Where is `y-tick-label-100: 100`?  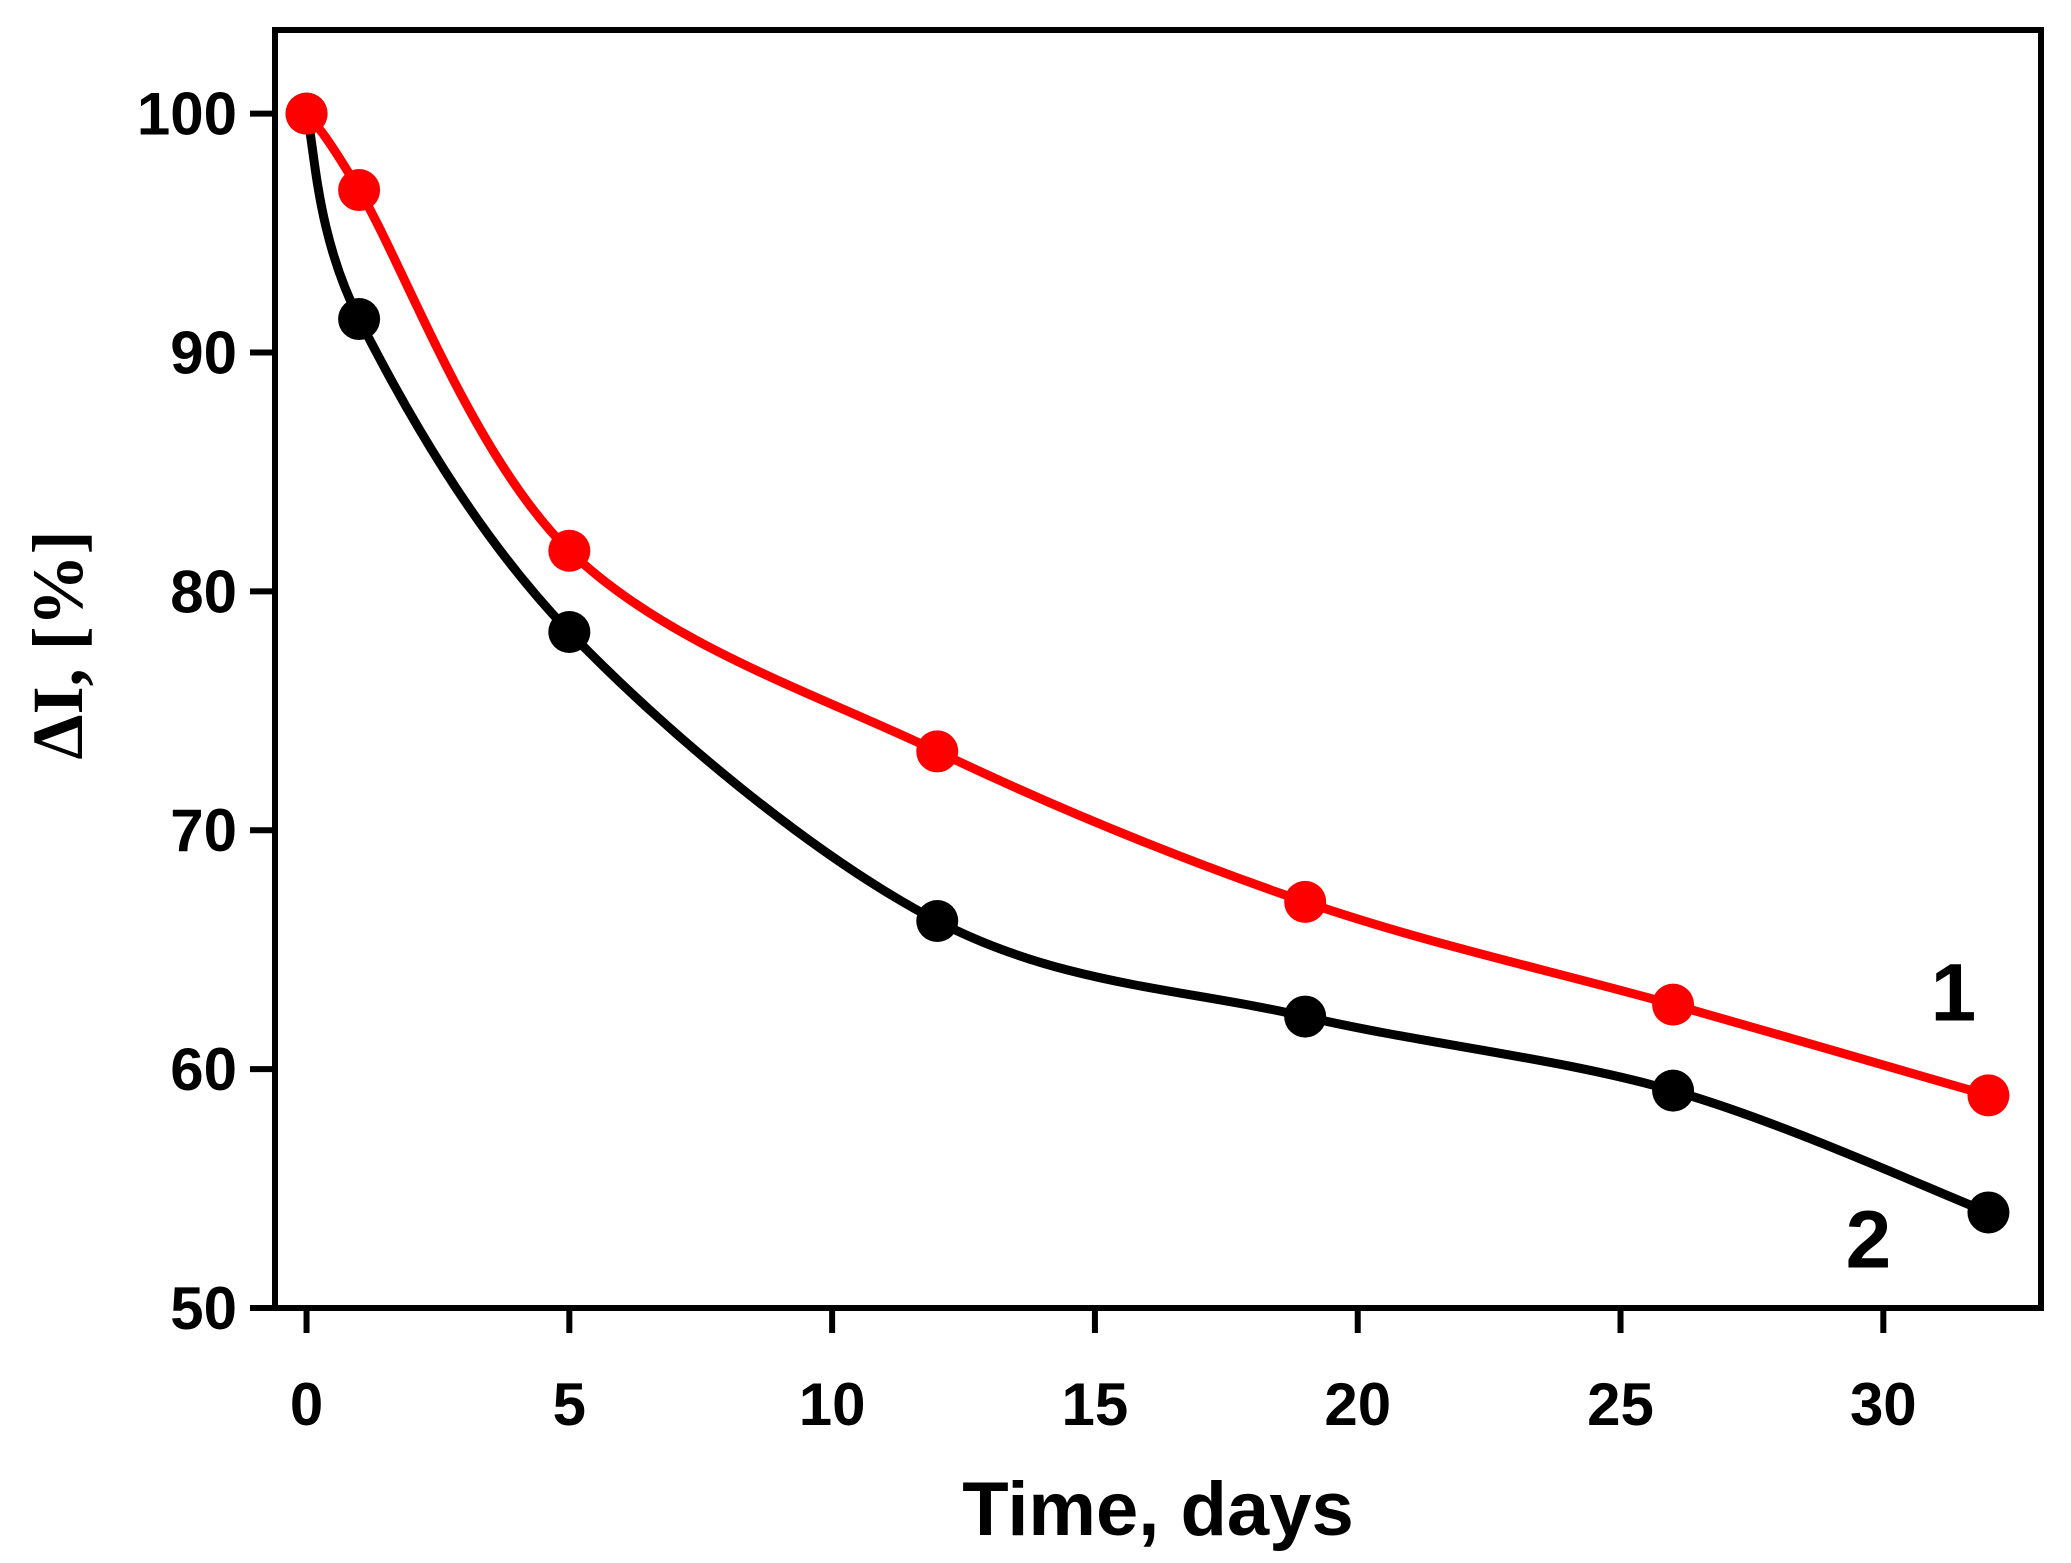
y-tick-label-100: 100 is located at coordinates (187, 114).